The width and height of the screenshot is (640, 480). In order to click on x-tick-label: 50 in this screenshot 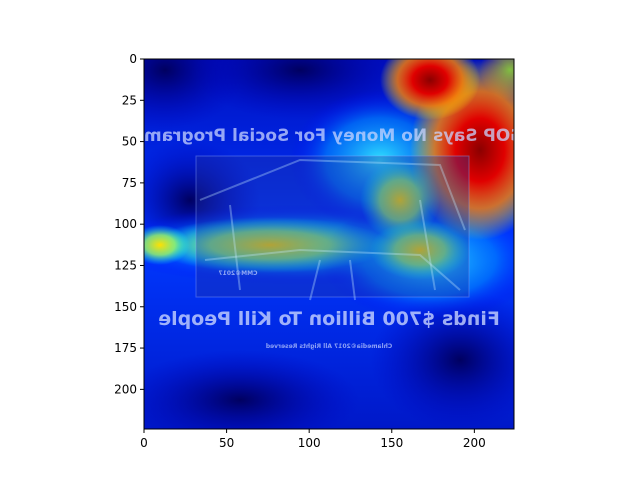, I will do `click(226, 443)`.